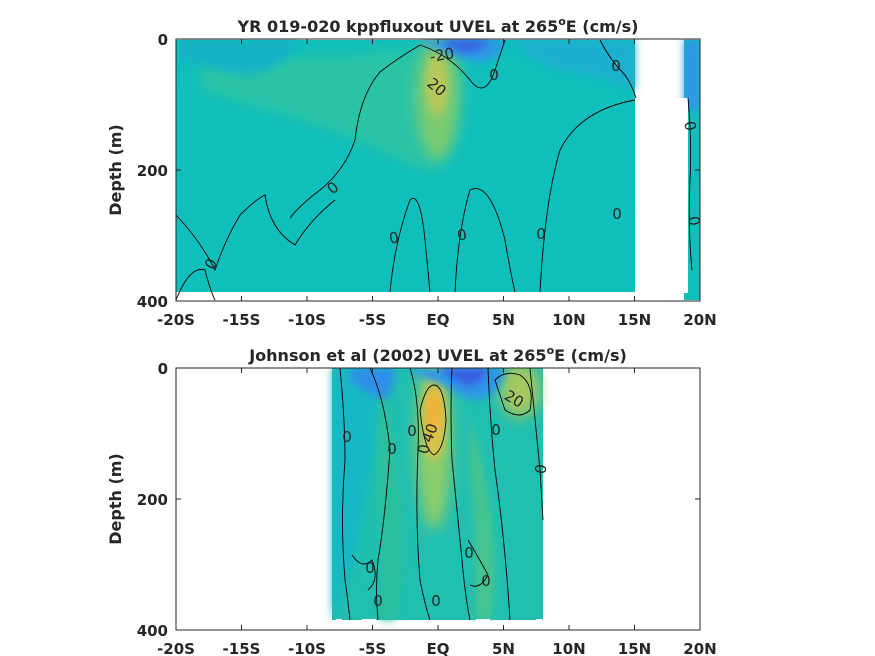  I want to click on top-y-tick-label: 0, so click(163, 40).